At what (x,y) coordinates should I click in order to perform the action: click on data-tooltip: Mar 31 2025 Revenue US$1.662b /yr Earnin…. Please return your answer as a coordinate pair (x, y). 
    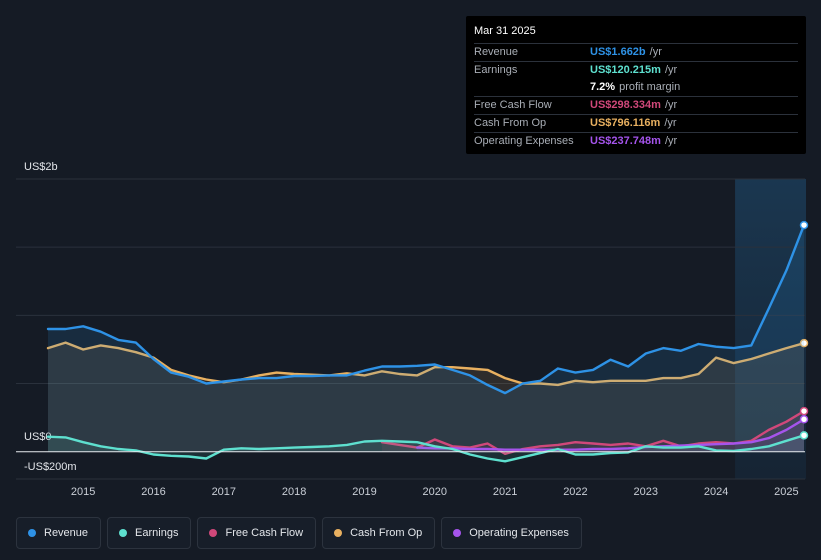
    Looking at the image, I should click on (636, 85).